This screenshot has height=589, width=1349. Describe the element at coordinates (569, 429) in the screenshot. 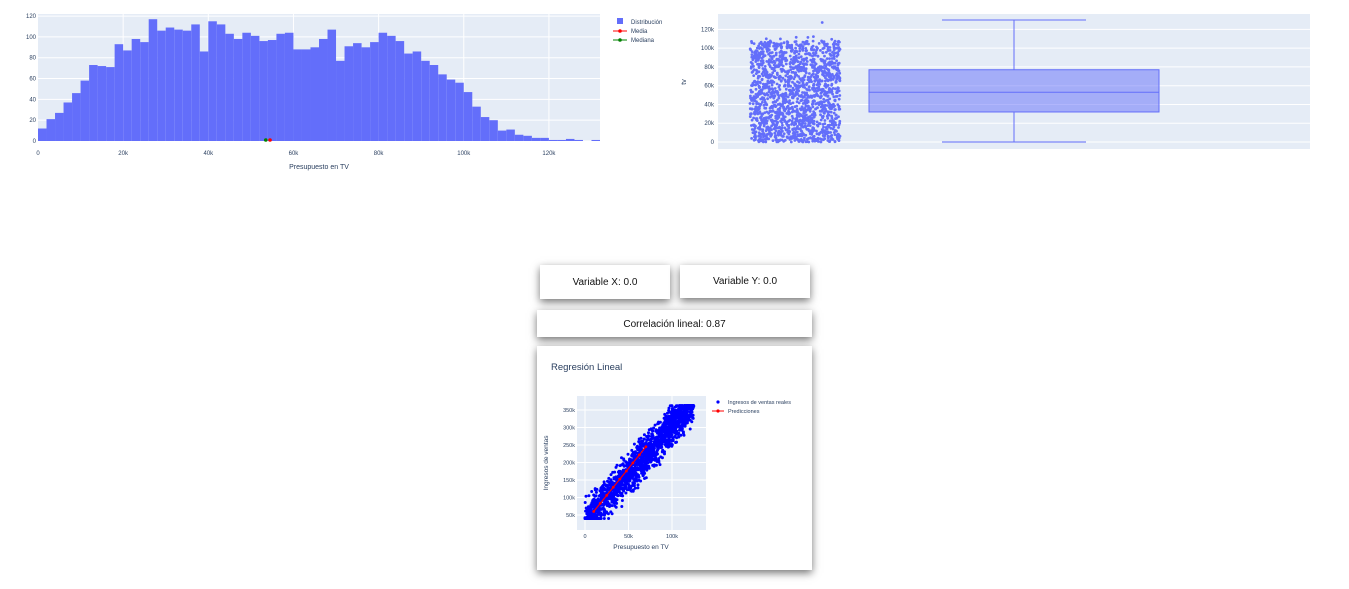

I see `regression-y-tick: 300k` at that location.